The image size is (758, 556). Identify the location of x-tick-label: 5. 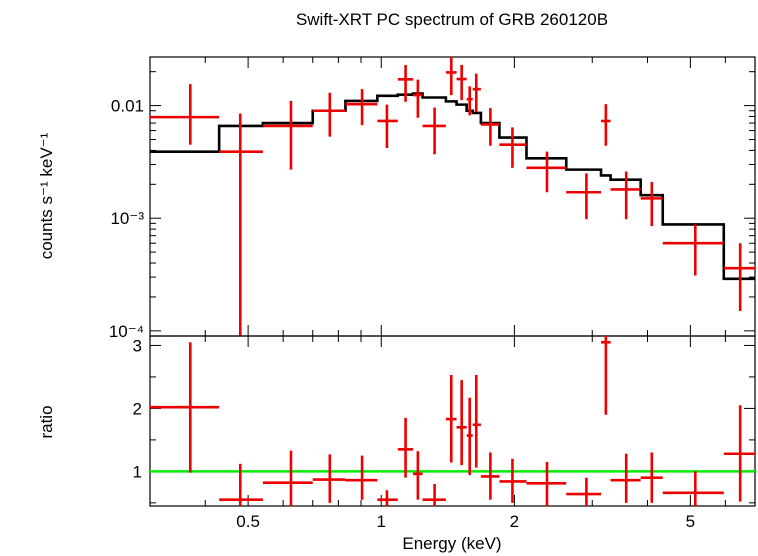
(690, 521).